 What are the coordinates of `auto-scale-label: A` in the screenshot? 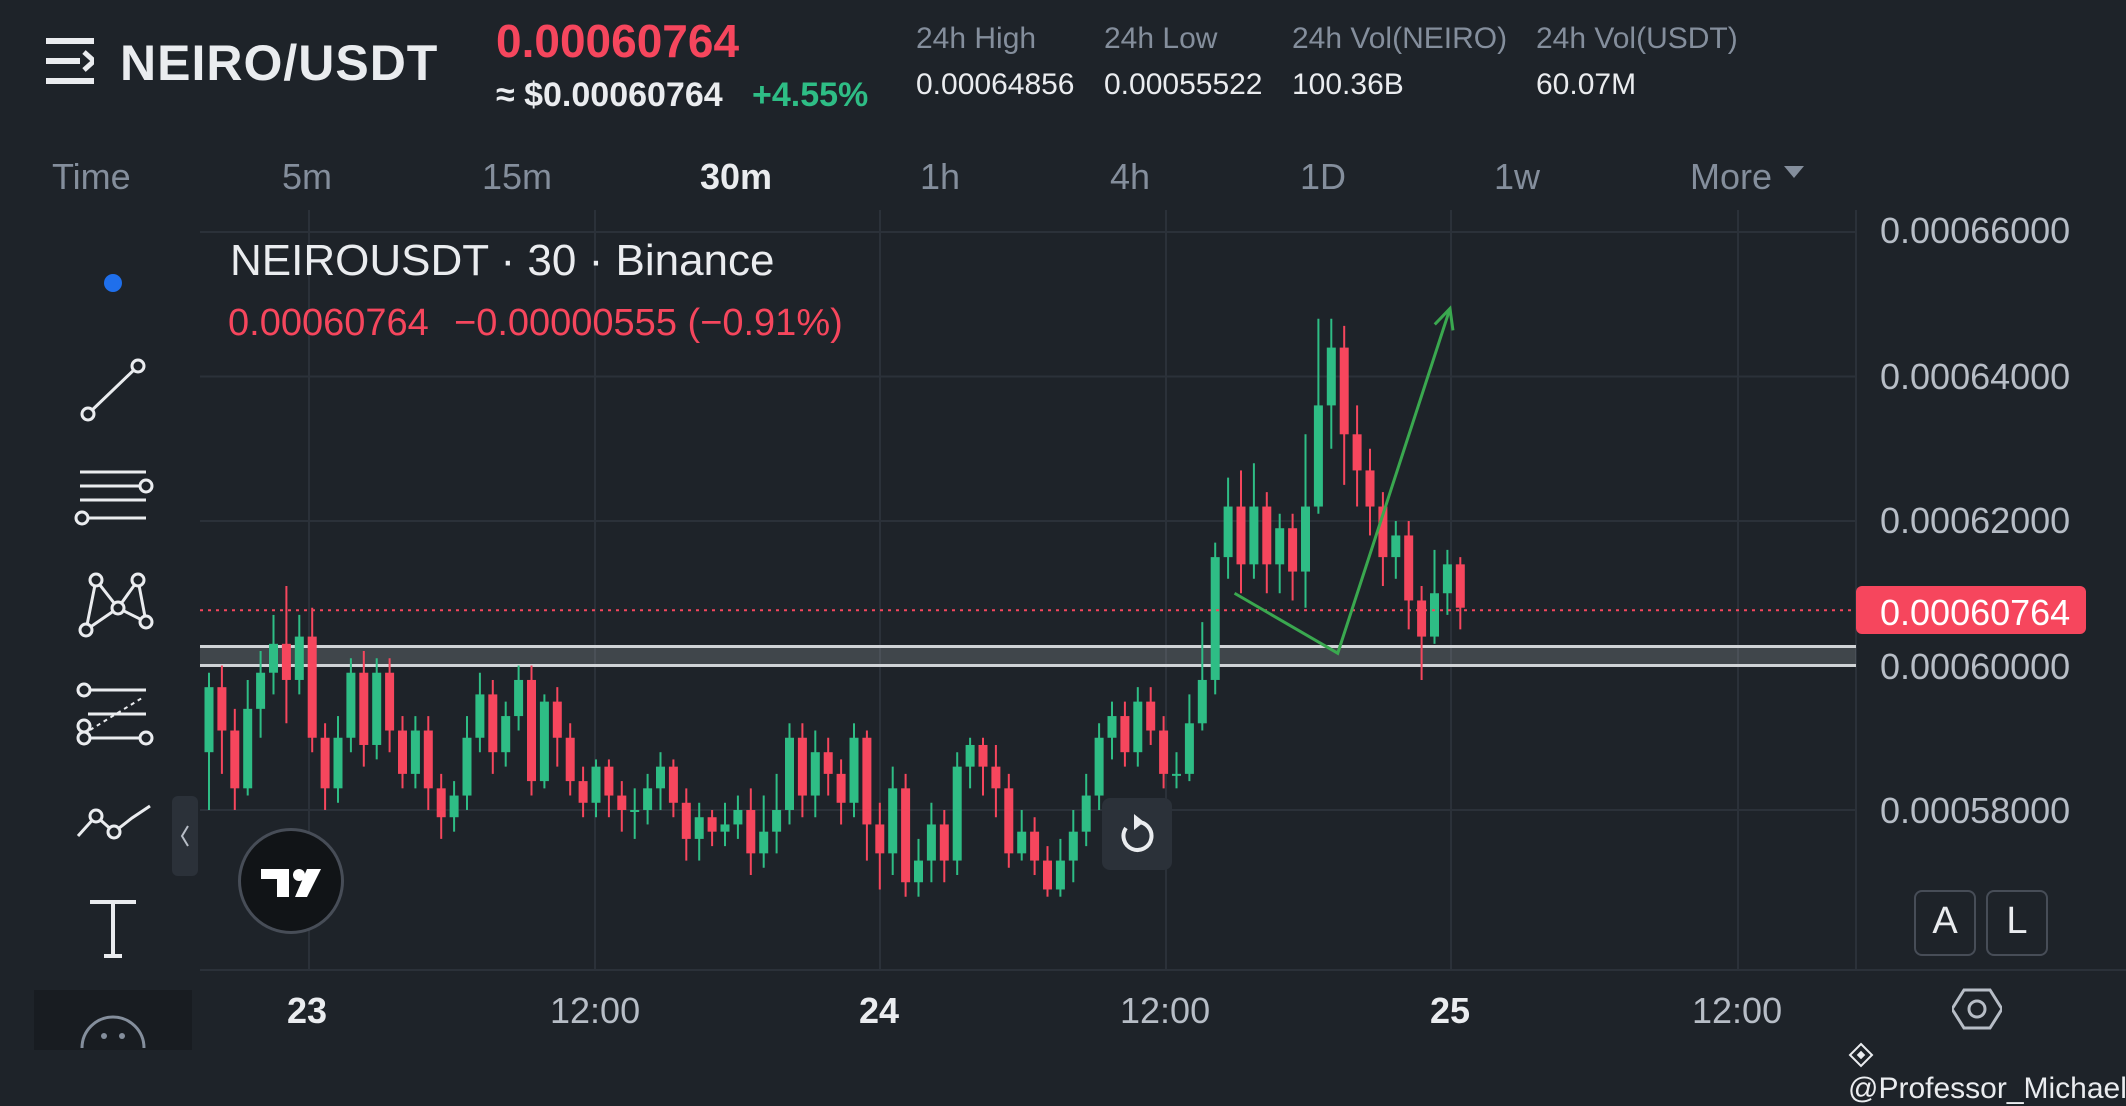 It's located at (1945, 921).